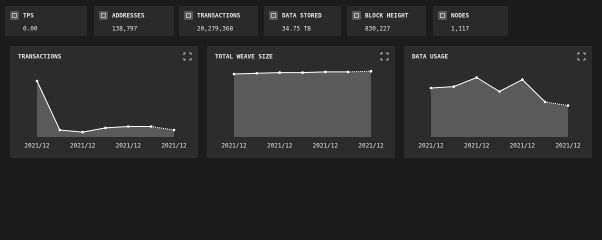  What do you see at coordinates (460, 29) in the screenshot?
I see `stat-value: 1,117` at bounding box center [460, 29].